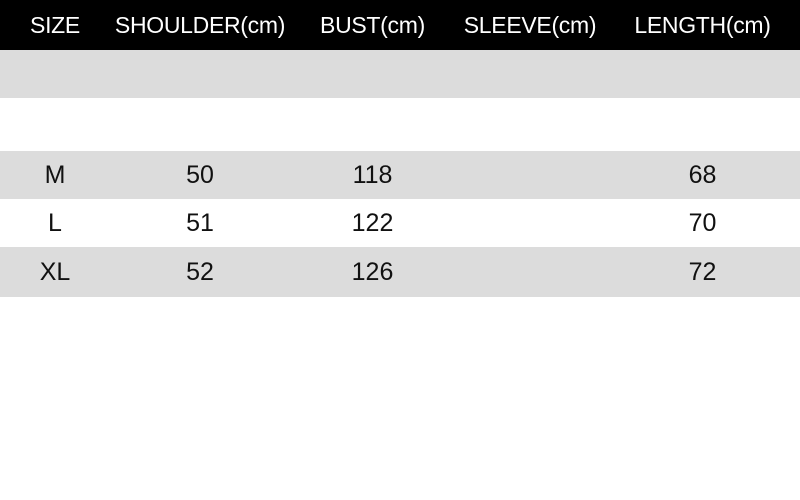 This screenshot has height=500, width=800. I want to click on cell-shoulder: 51, so click(200, 222).